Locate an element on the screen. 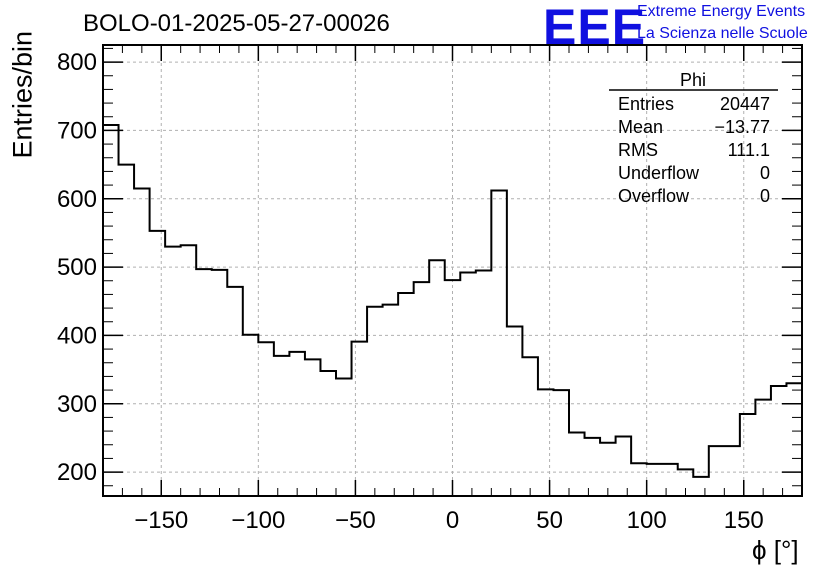 This screenshot has width=836, height=572. x-tick-label: 150 is located at coordinates (744, 520).